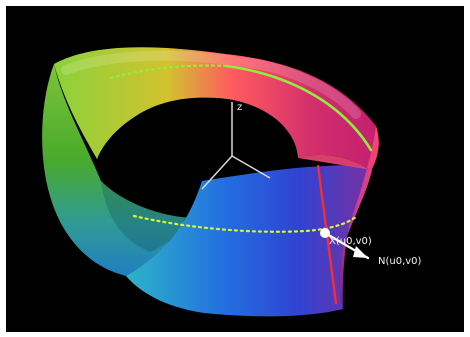  What do you see at coordinates (350, 241) in the screenshot?
I see `point-label: X(u0,v0)` at bounding box center [350, 241].